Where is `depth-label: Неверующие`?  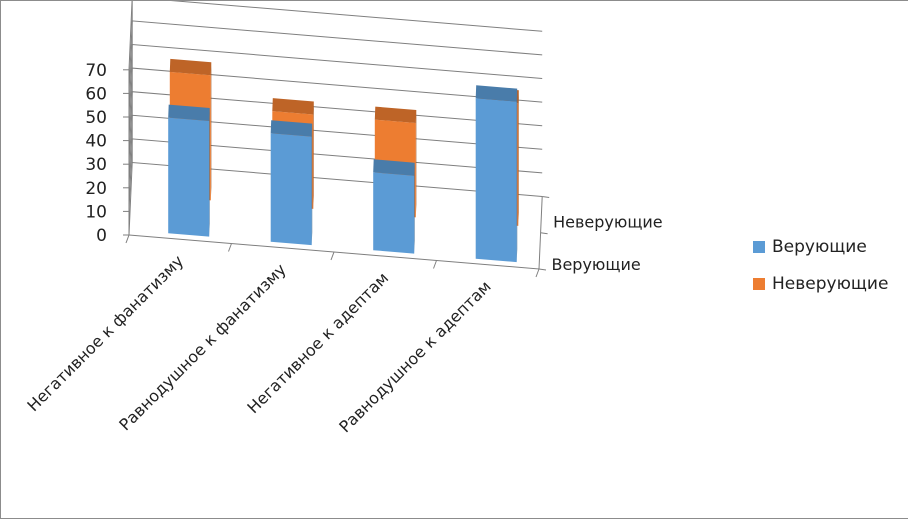 depth-label: Неверующие is located at coordinates (608, 222).